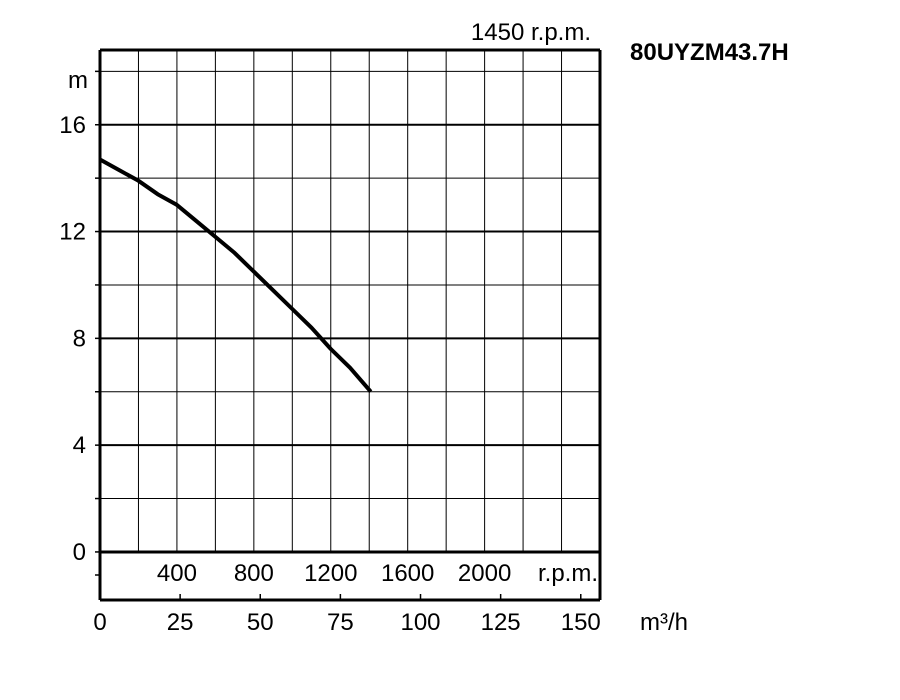  I want to click on x-tick-label: 100, so click(420, 622).